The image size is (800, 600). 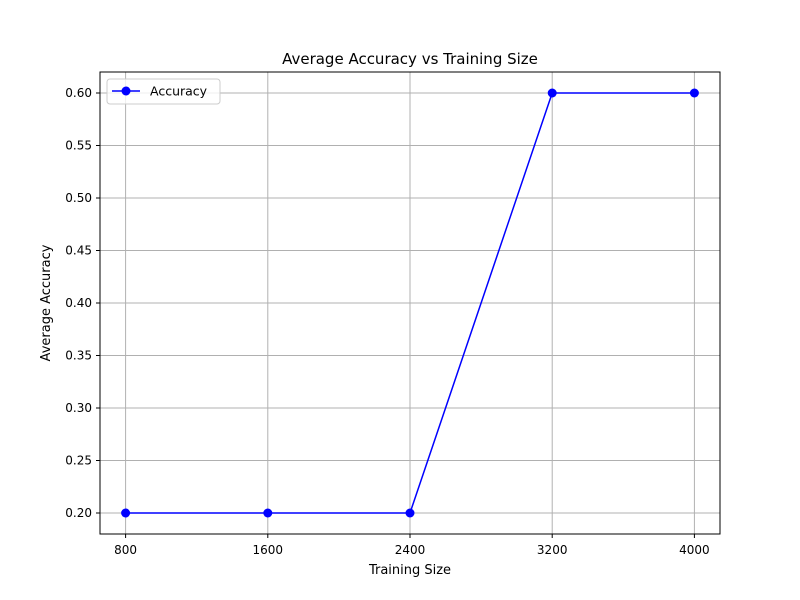 I want to click on y-tick-label: 0.20, so click(x=78, y=513).